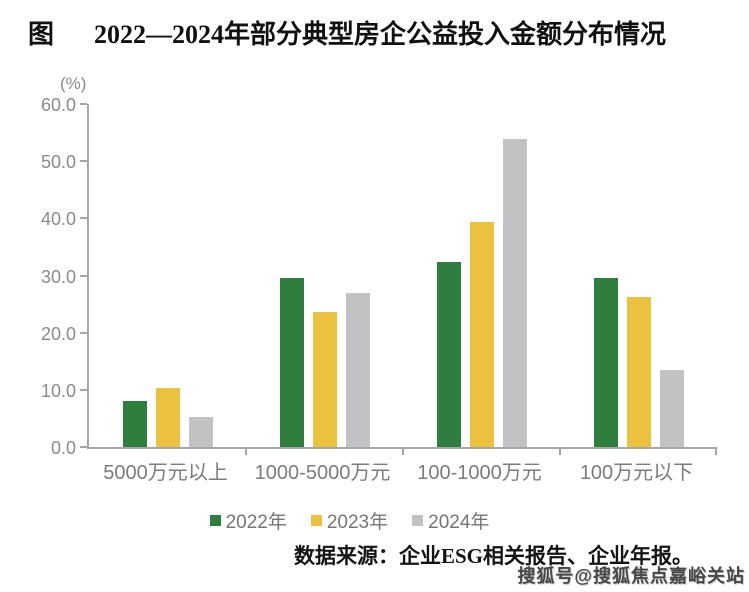 Image resolution: width=749 pixels, height=592 pixels. What do you see at coordinates (636, 473) in the screenshot?
I see `x-axis-category-label: 100万元以下` at bounding box center [636, 473].